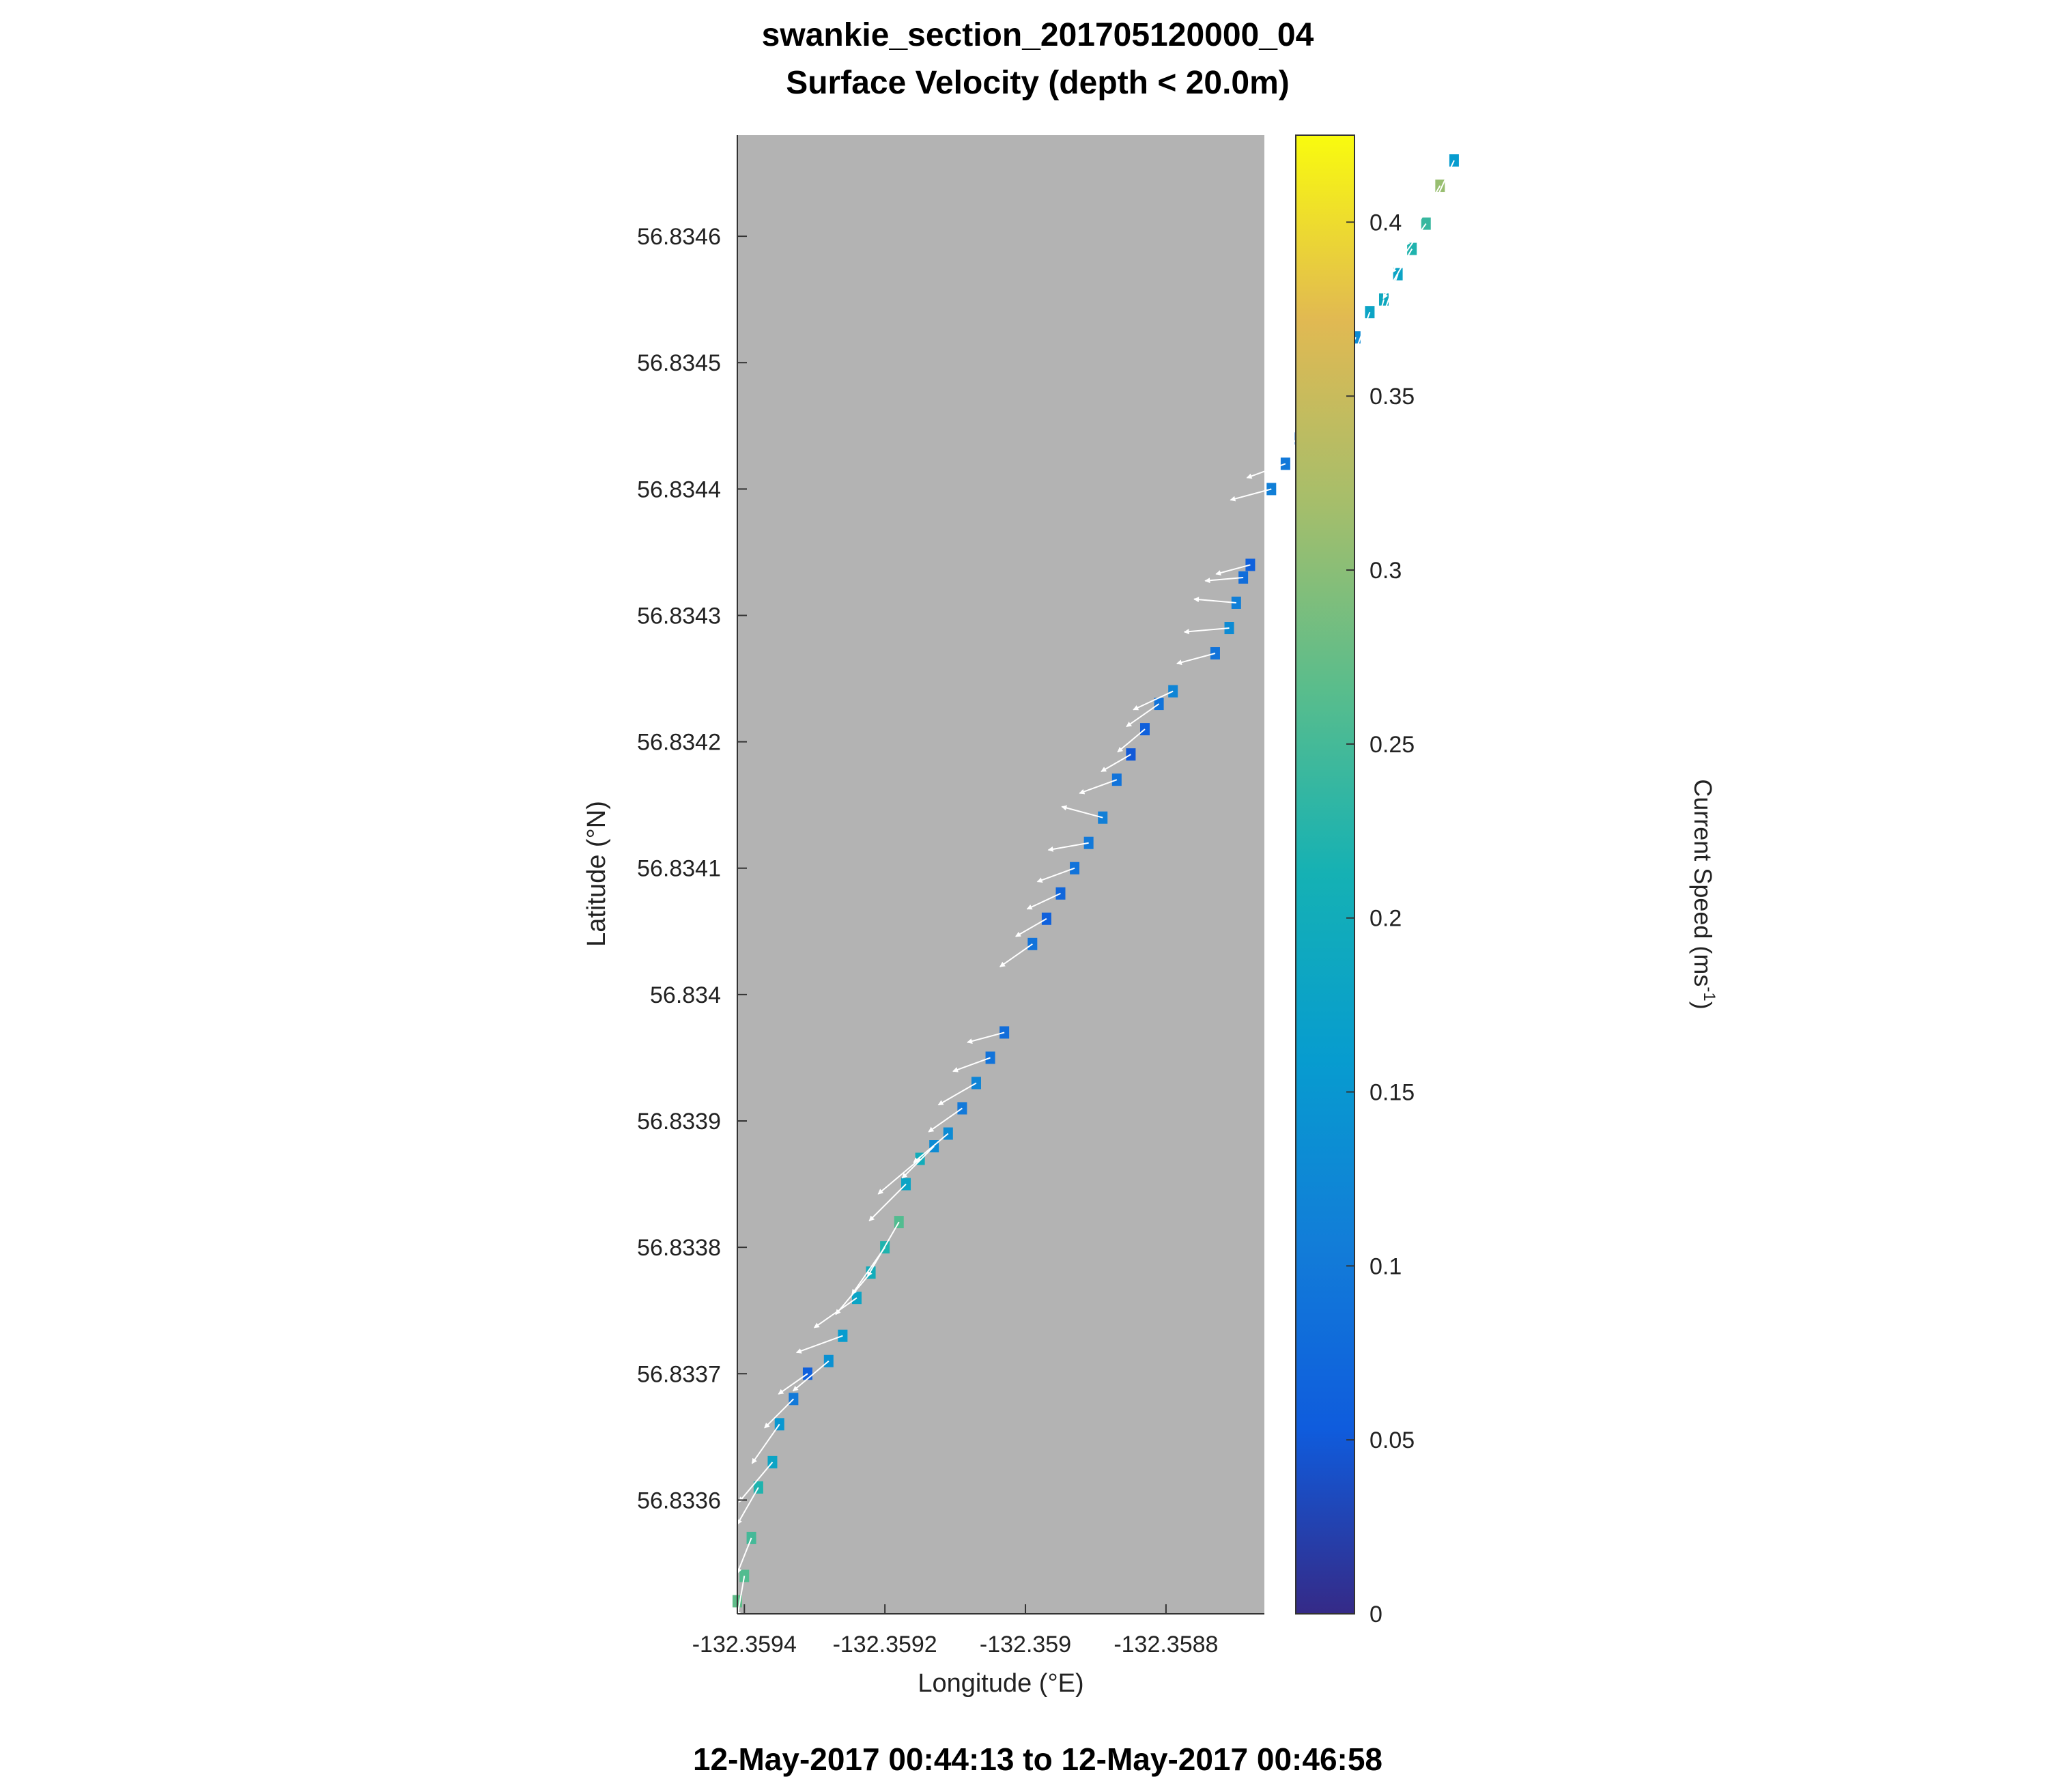 This screenshot has width=2057, height=1792. I want to click on y-tick-label: 56.8346, so click(679, 237).